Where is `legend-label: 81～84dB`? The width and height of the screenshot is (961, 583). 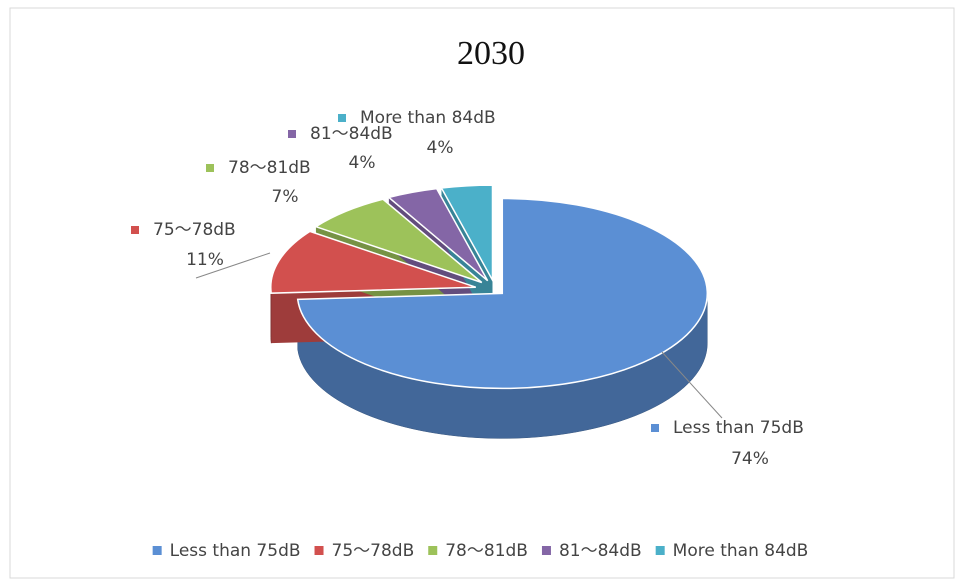 legend-label: 81～84dB is located at coordinates (600, 551).